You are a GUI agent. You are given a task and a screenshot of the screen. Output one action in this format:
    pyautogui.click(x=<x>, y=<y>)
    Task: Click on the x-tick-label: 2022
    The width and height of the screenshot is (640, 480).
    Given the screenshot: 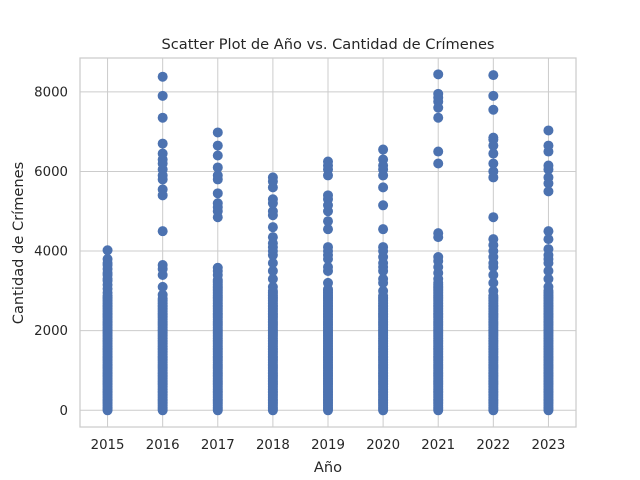 What is the action you would take?
    pyautogui.click(x=493, y=445)
    